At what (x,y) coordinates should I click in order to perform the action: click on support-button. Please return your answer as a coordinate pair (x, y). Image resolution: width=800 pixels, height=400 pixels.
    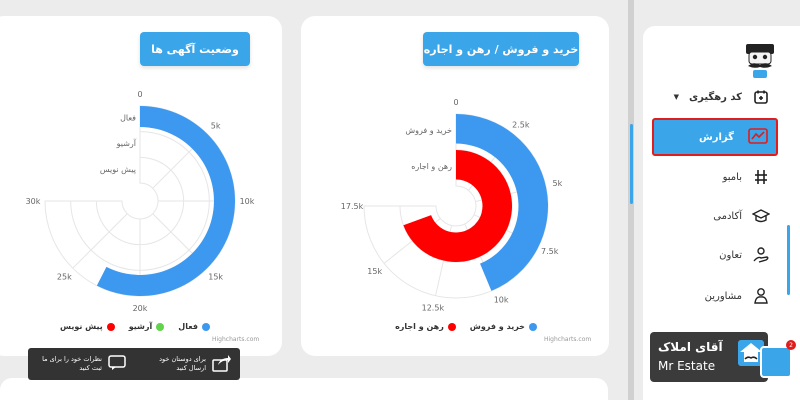
    Looking at the image, I should click on (776, 362).